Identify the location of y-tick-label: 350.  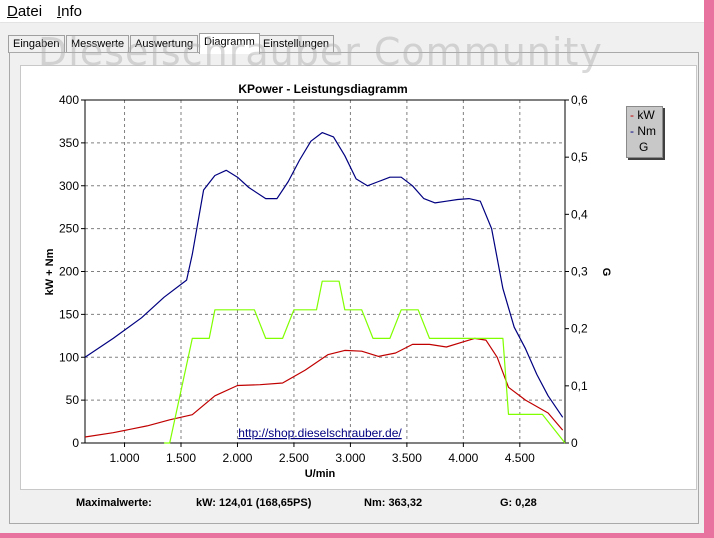
(69, 143).